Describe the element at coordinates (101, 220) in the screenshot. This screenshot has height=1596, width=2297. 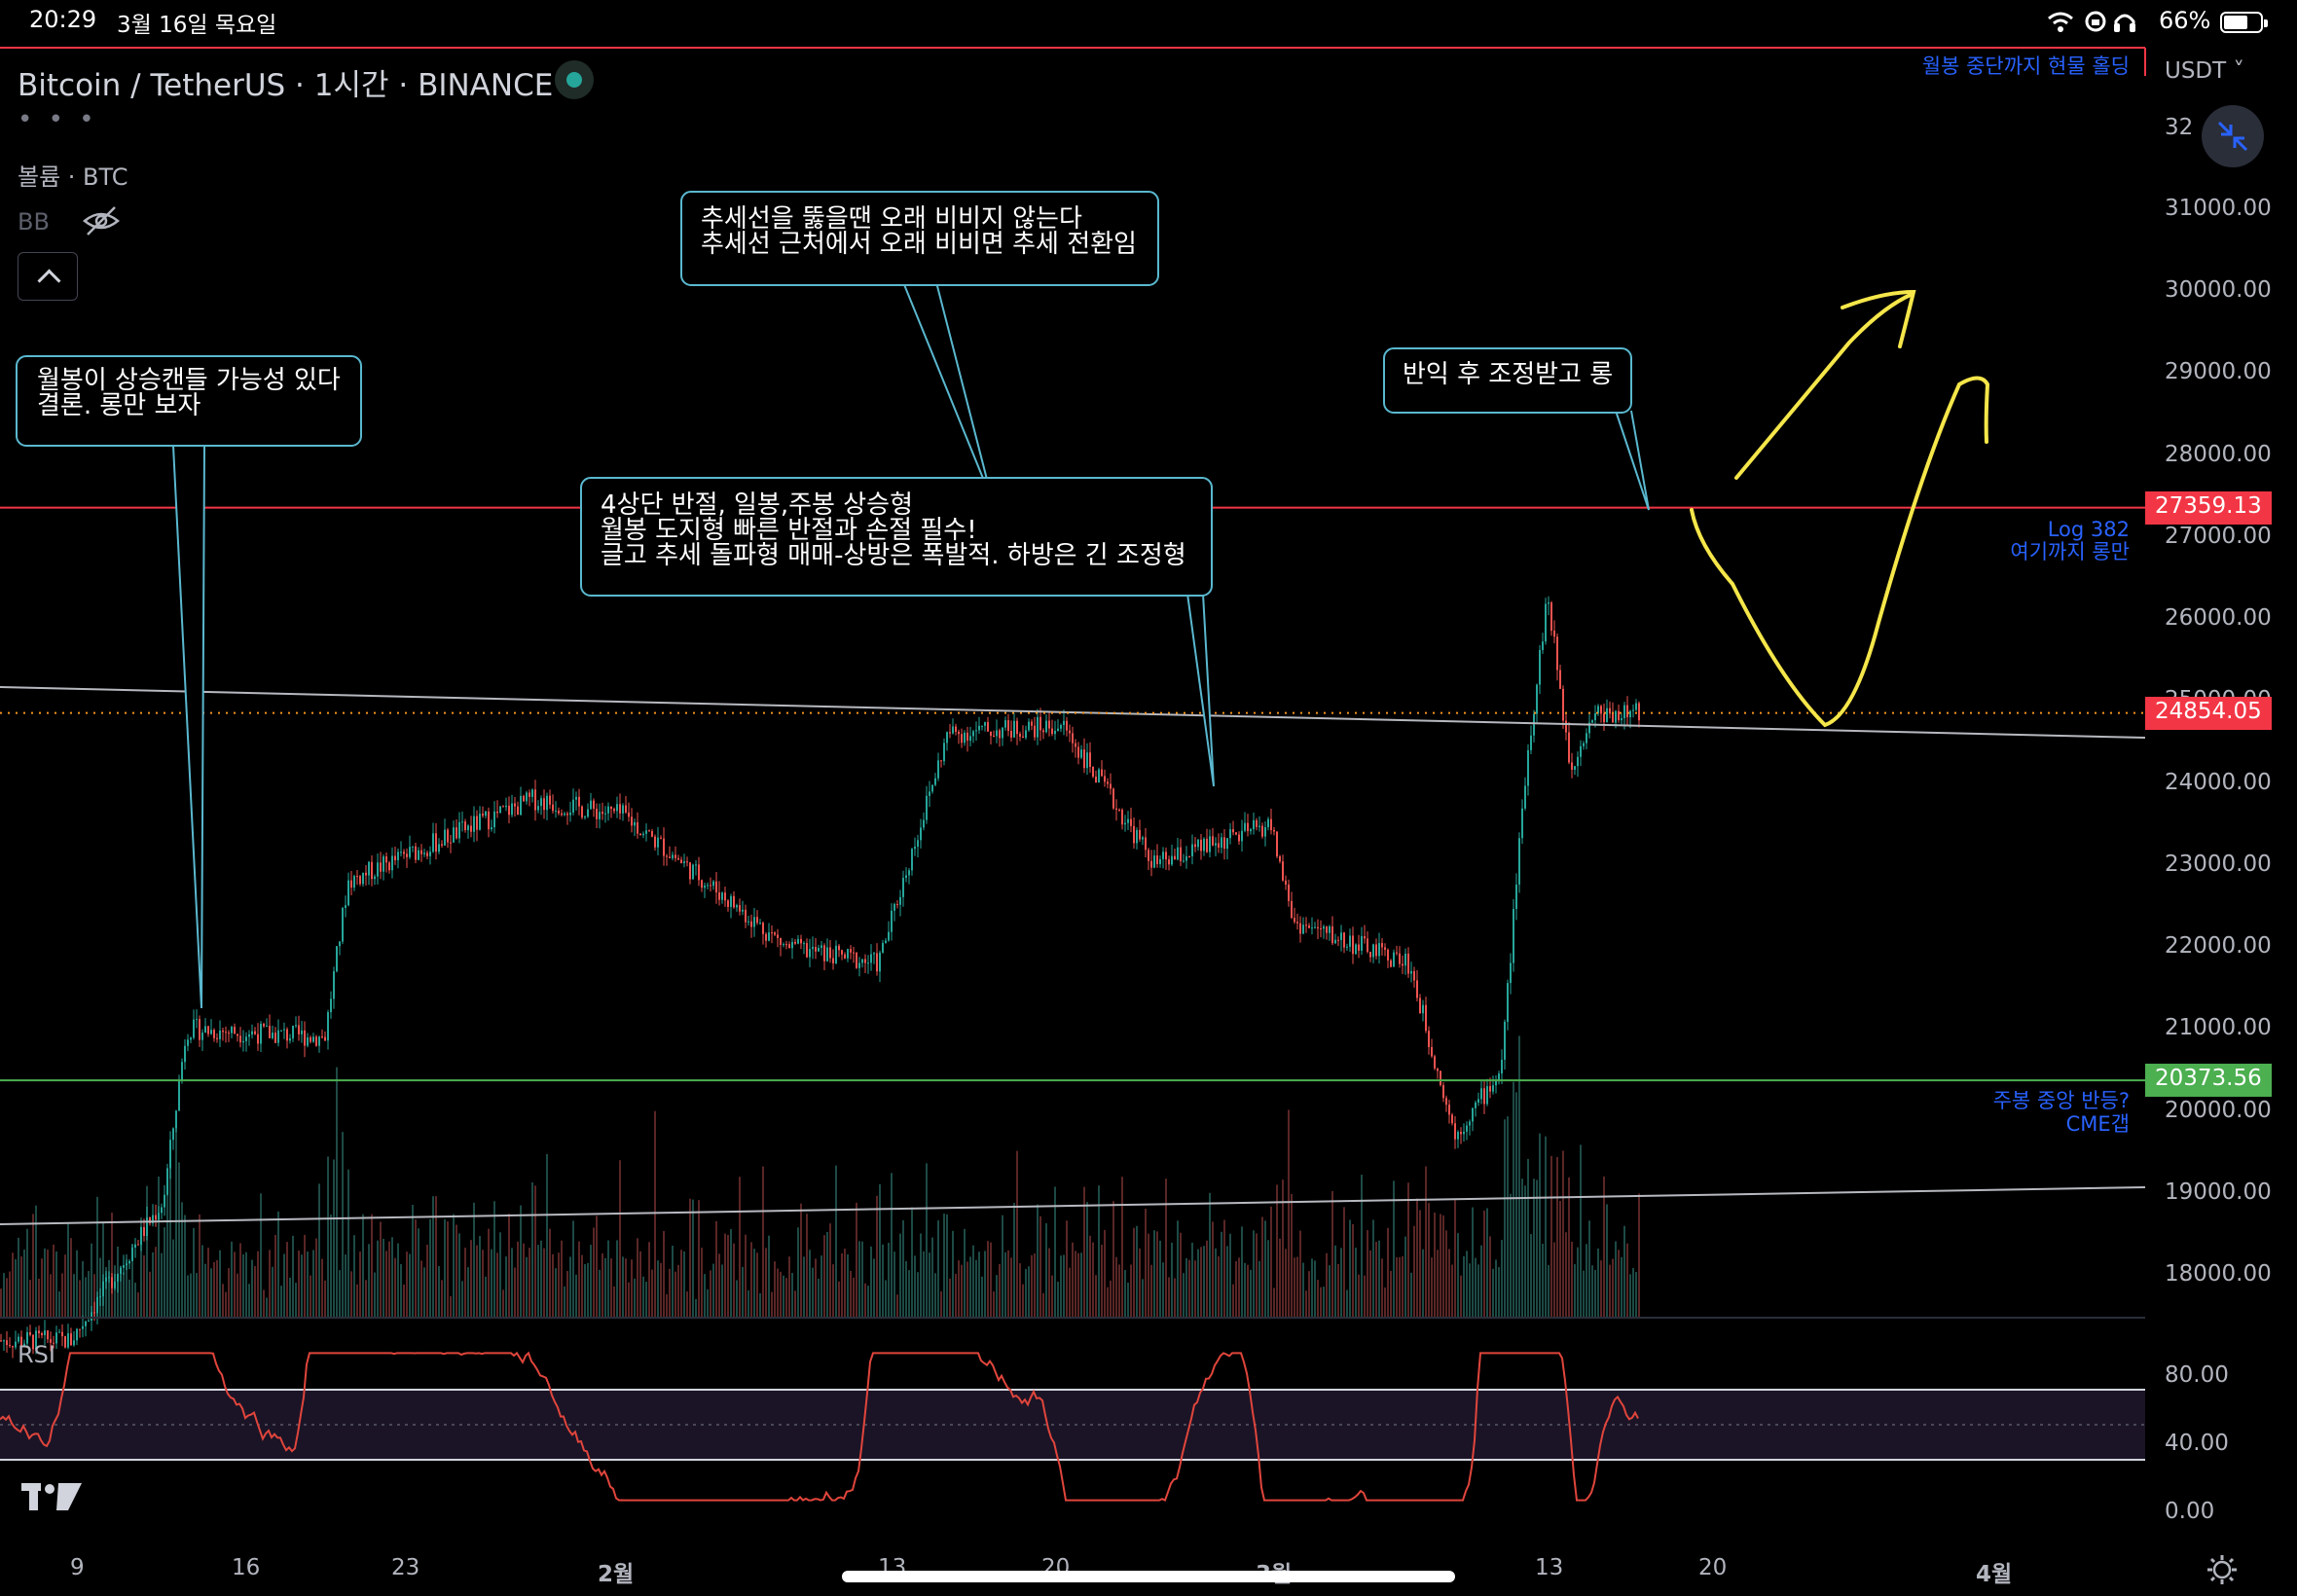
I see `hidden-eye-icon` at that location.